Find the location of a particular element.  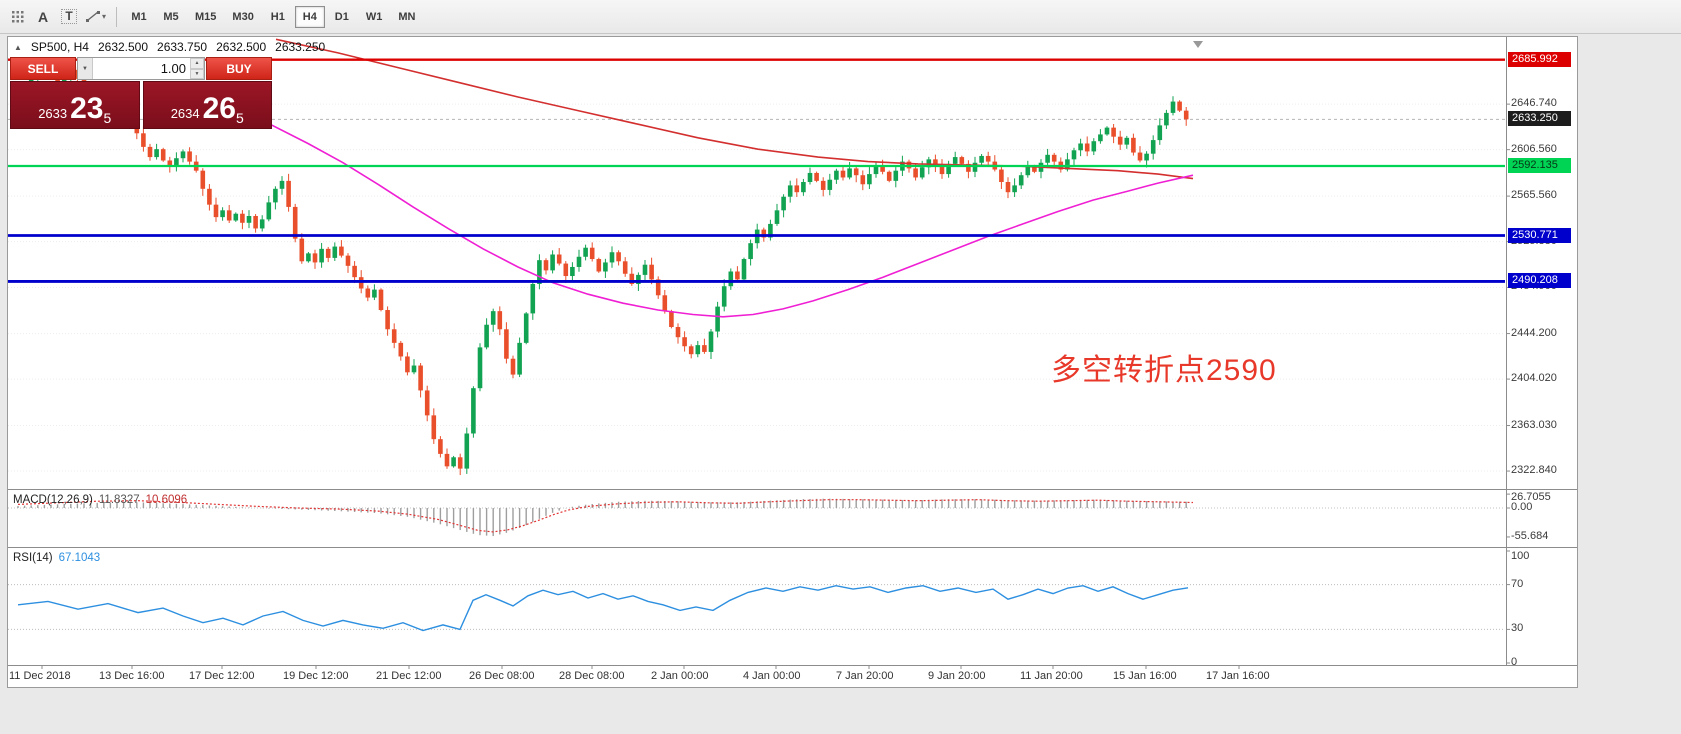

volume-decrease-button: ▼ is located at coordinates (197, 73).